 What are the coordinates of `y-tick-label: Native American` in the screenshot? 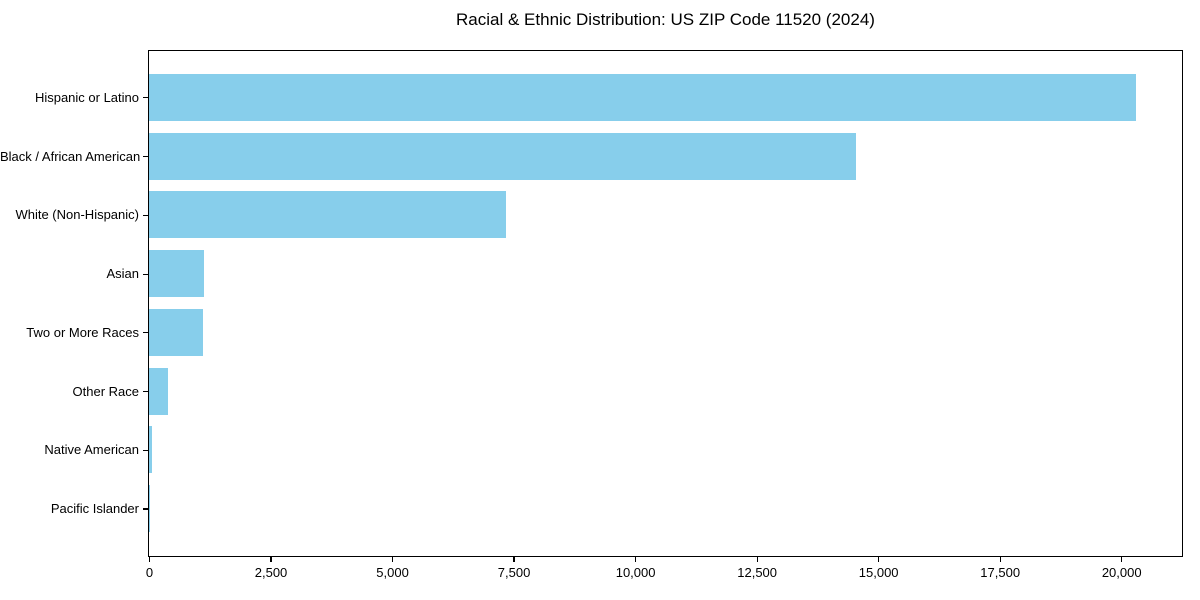 It's located at (91, 450).